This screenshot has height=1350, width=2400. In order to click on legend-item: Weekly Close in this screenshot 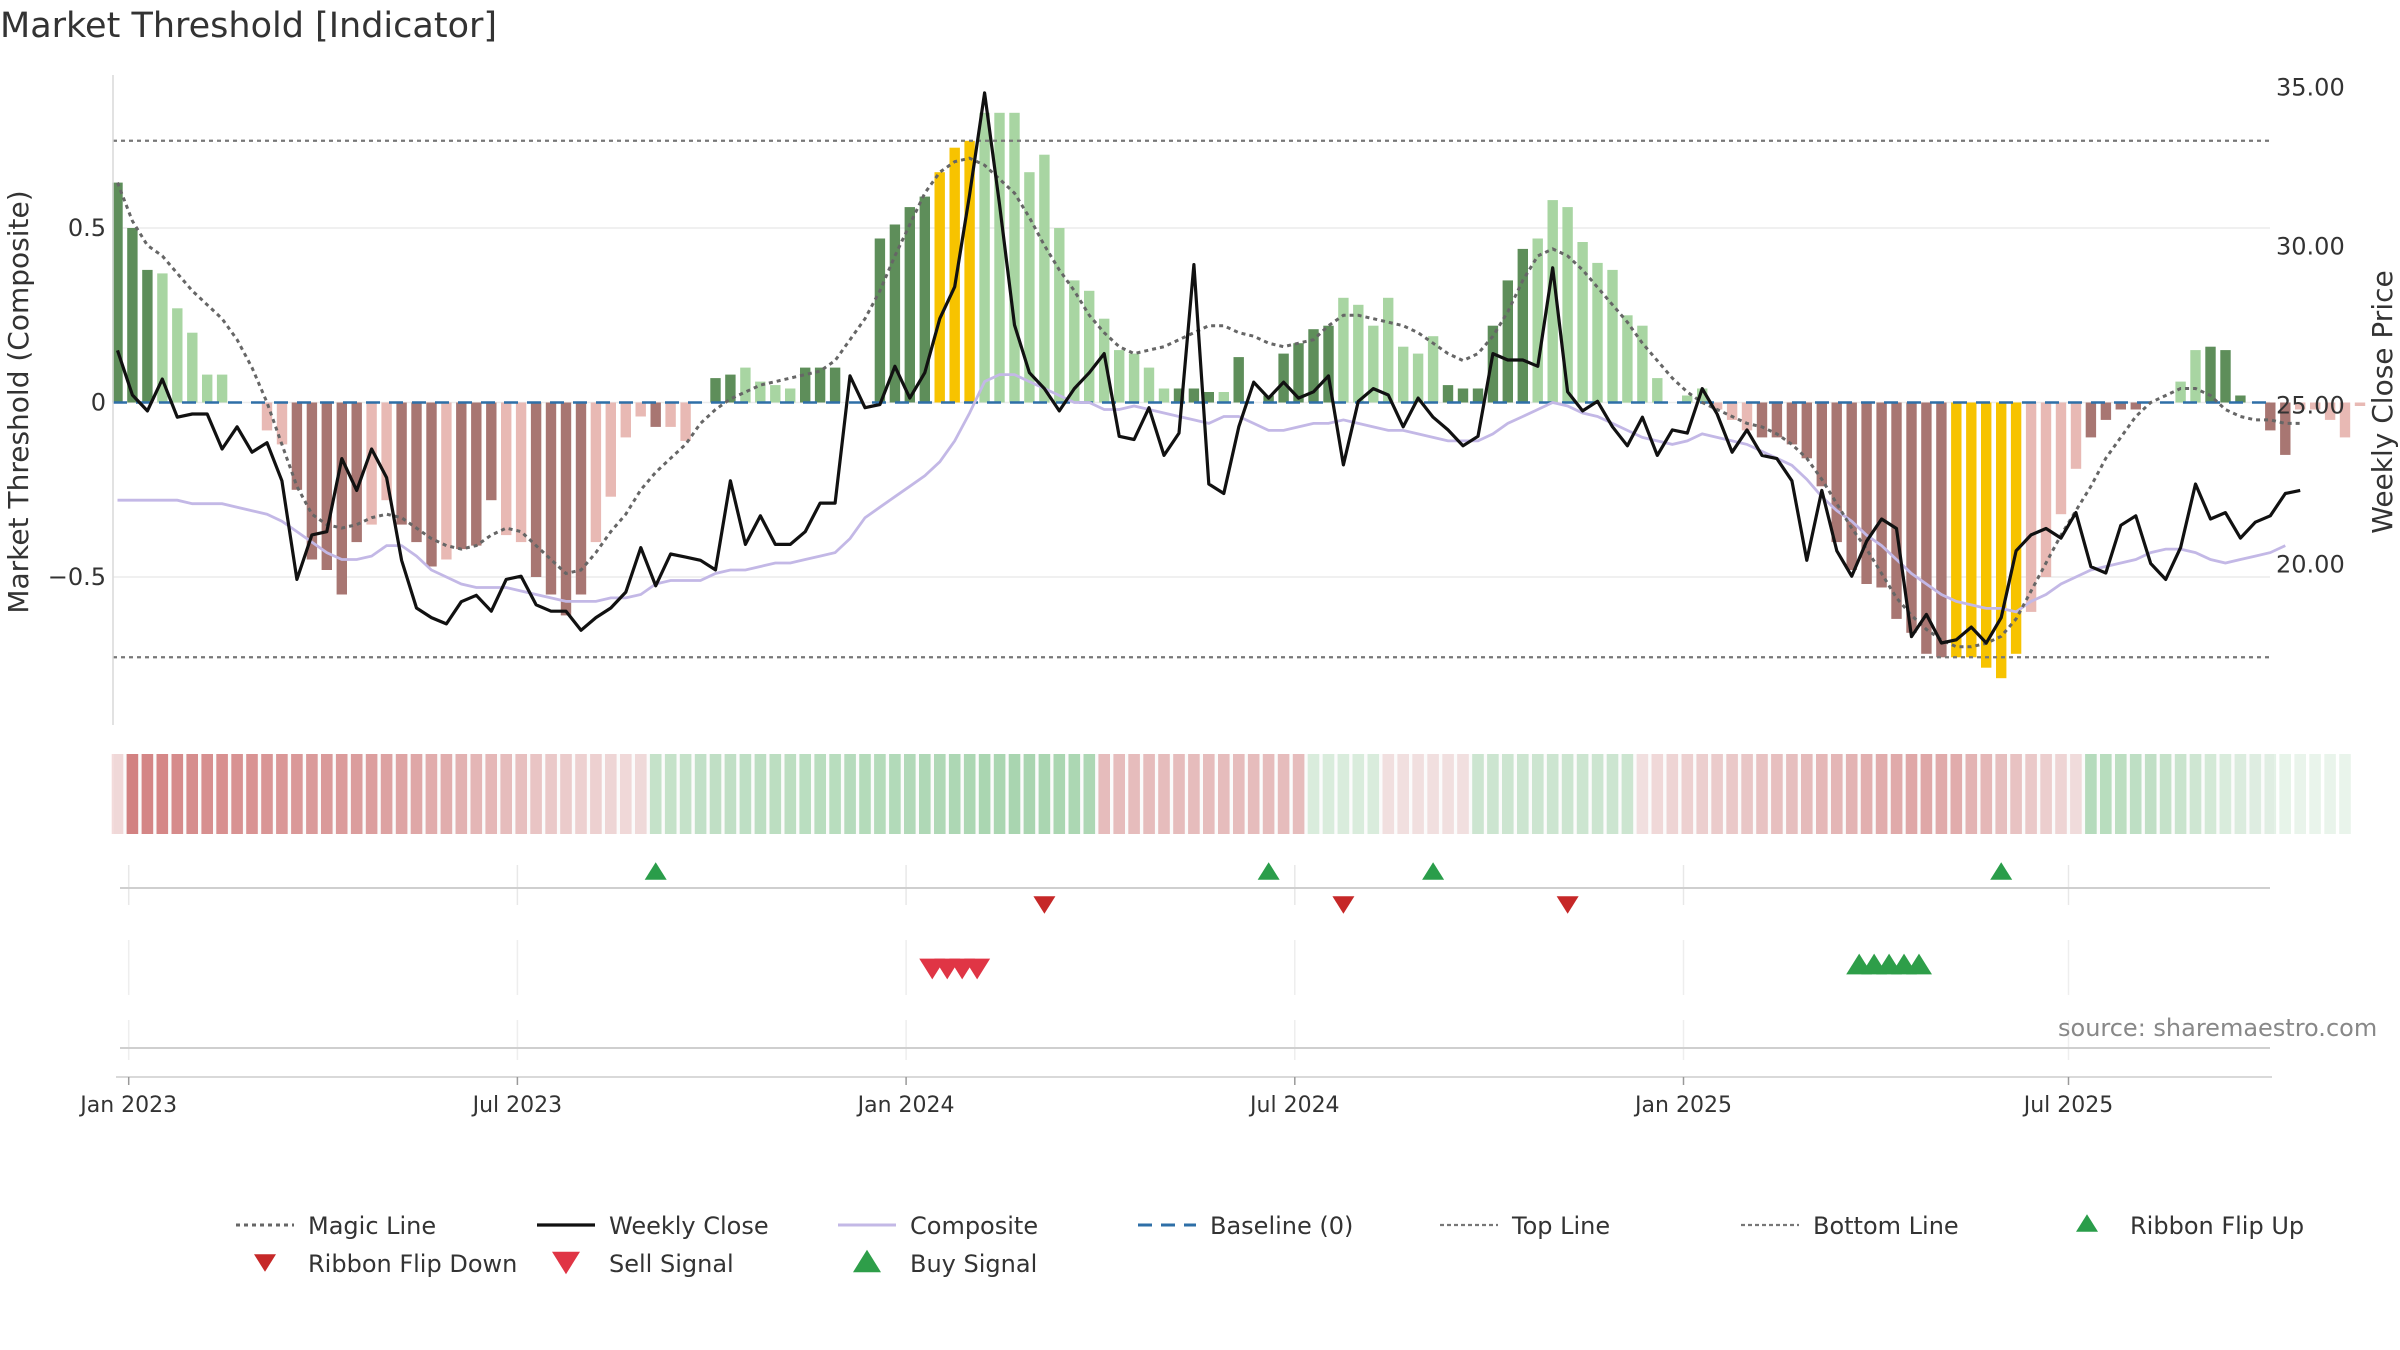, I will do `click(653, 1226)`.